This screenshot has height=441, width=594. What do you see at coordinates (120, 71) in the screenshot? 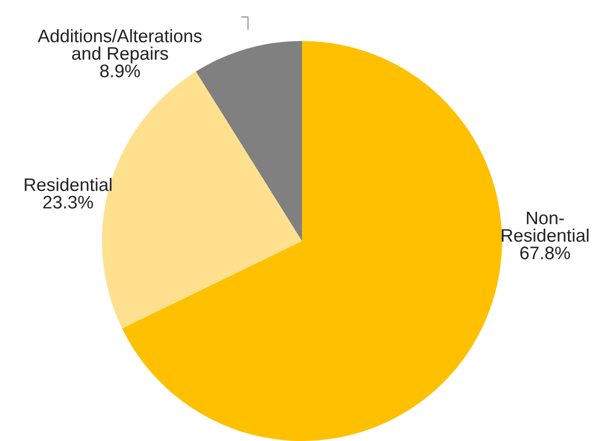
I see `data-label: 8.9%` at bounding box center [120, 71].